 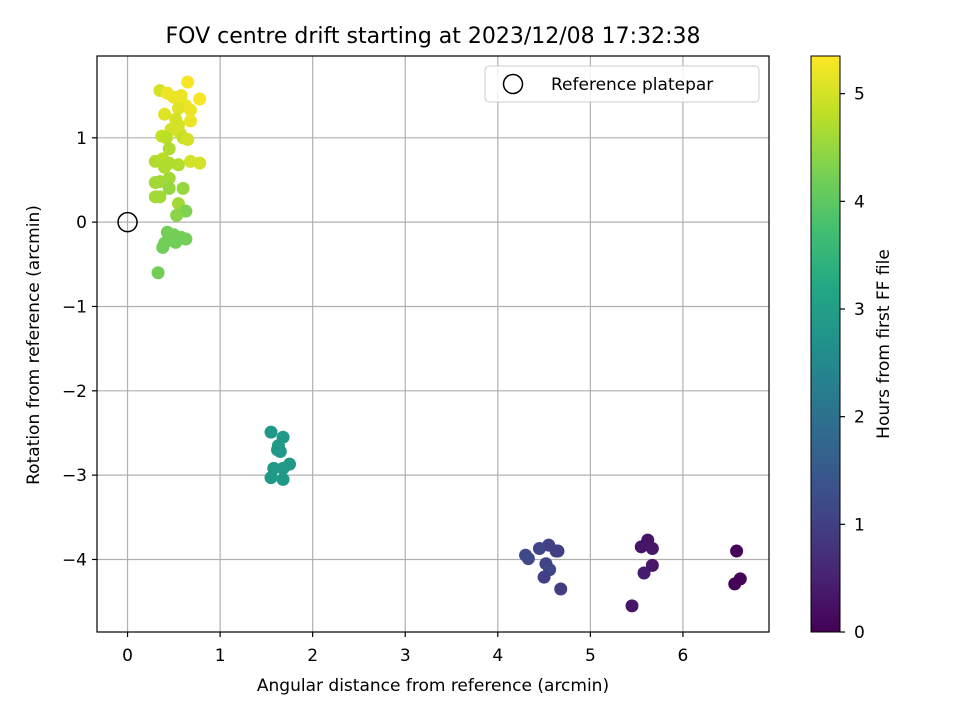 What do you see at coordinates (859, 202) in the screenshot?
I see `colorbar-tick-label: 4` at bounding box center [859, 202].